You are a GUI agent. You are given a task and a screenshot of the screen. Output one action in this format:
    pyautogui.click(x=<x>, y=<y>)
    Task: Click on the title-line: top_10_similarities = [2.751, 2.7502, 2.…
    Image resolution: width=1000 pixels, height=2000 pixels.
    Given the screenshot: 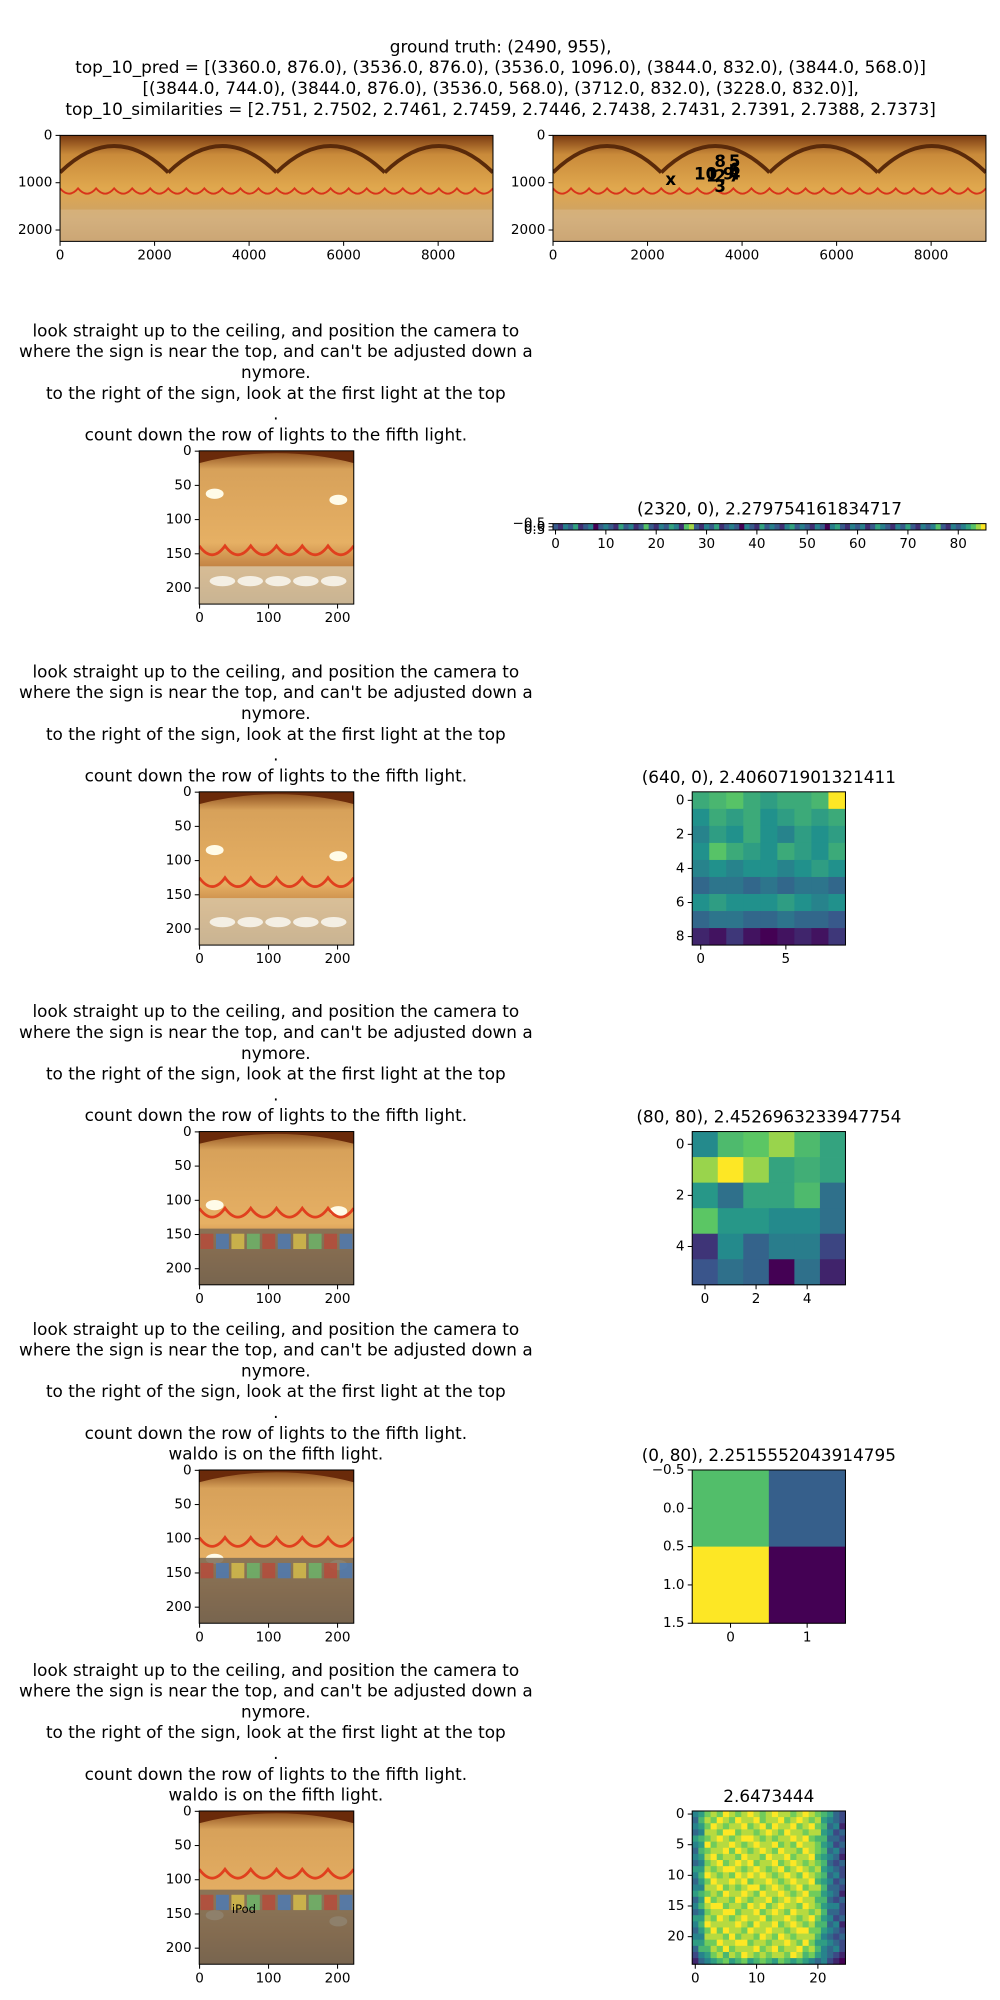 What is the action you would take?
    pyautogui.click(x=500, y=109)
    